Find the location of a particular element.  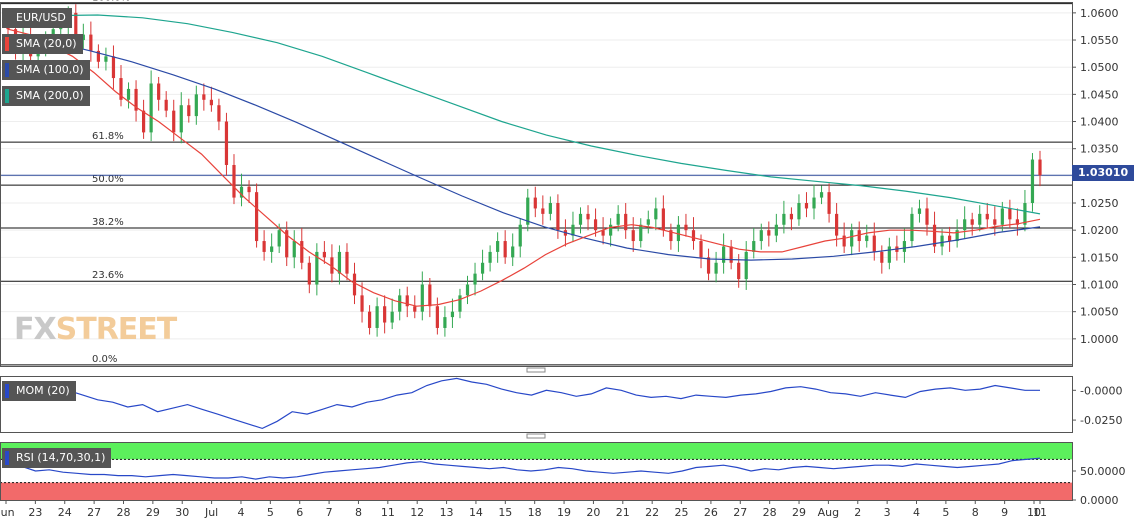

mom-y-tick-label: -0.0000 is located at coordinates (1101, 390).